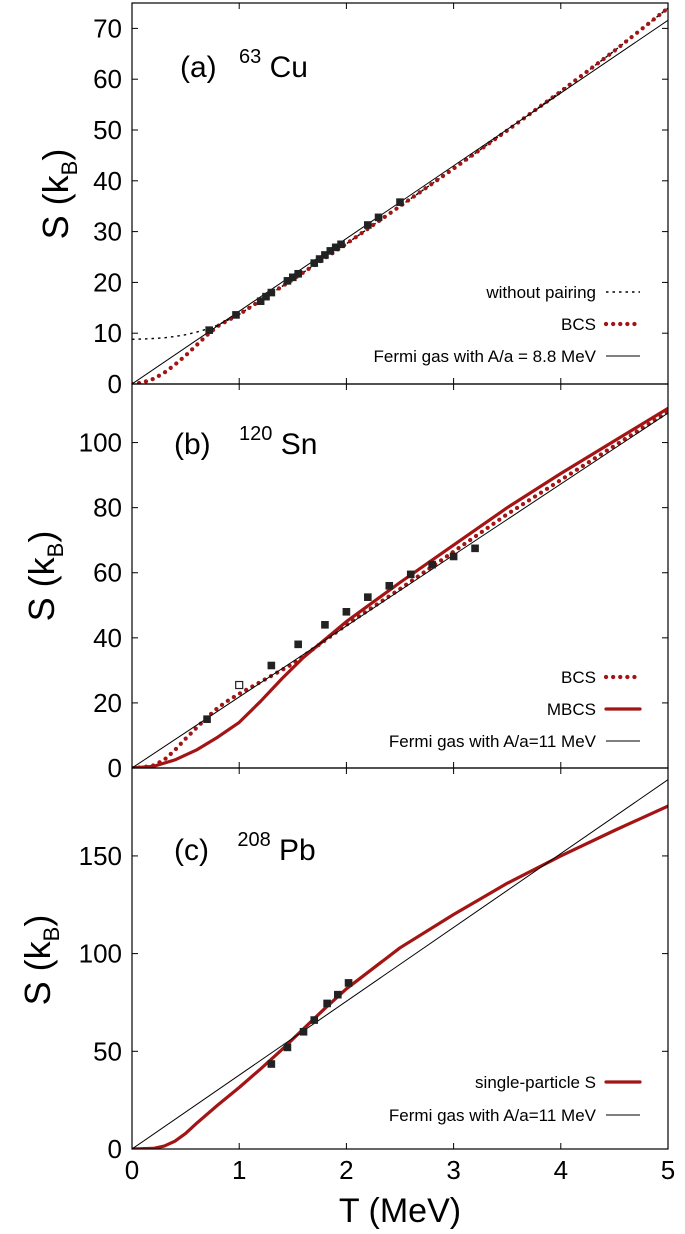  I want to click on legend-label: MBCS, so click(571, 709).